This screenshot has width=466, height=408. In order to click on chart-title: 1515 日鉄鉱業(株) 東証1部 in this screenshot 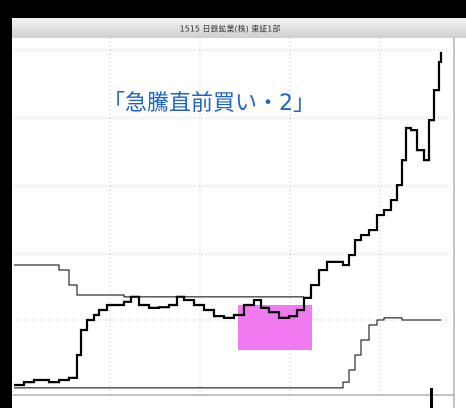, I will do `click(230, 29)`.